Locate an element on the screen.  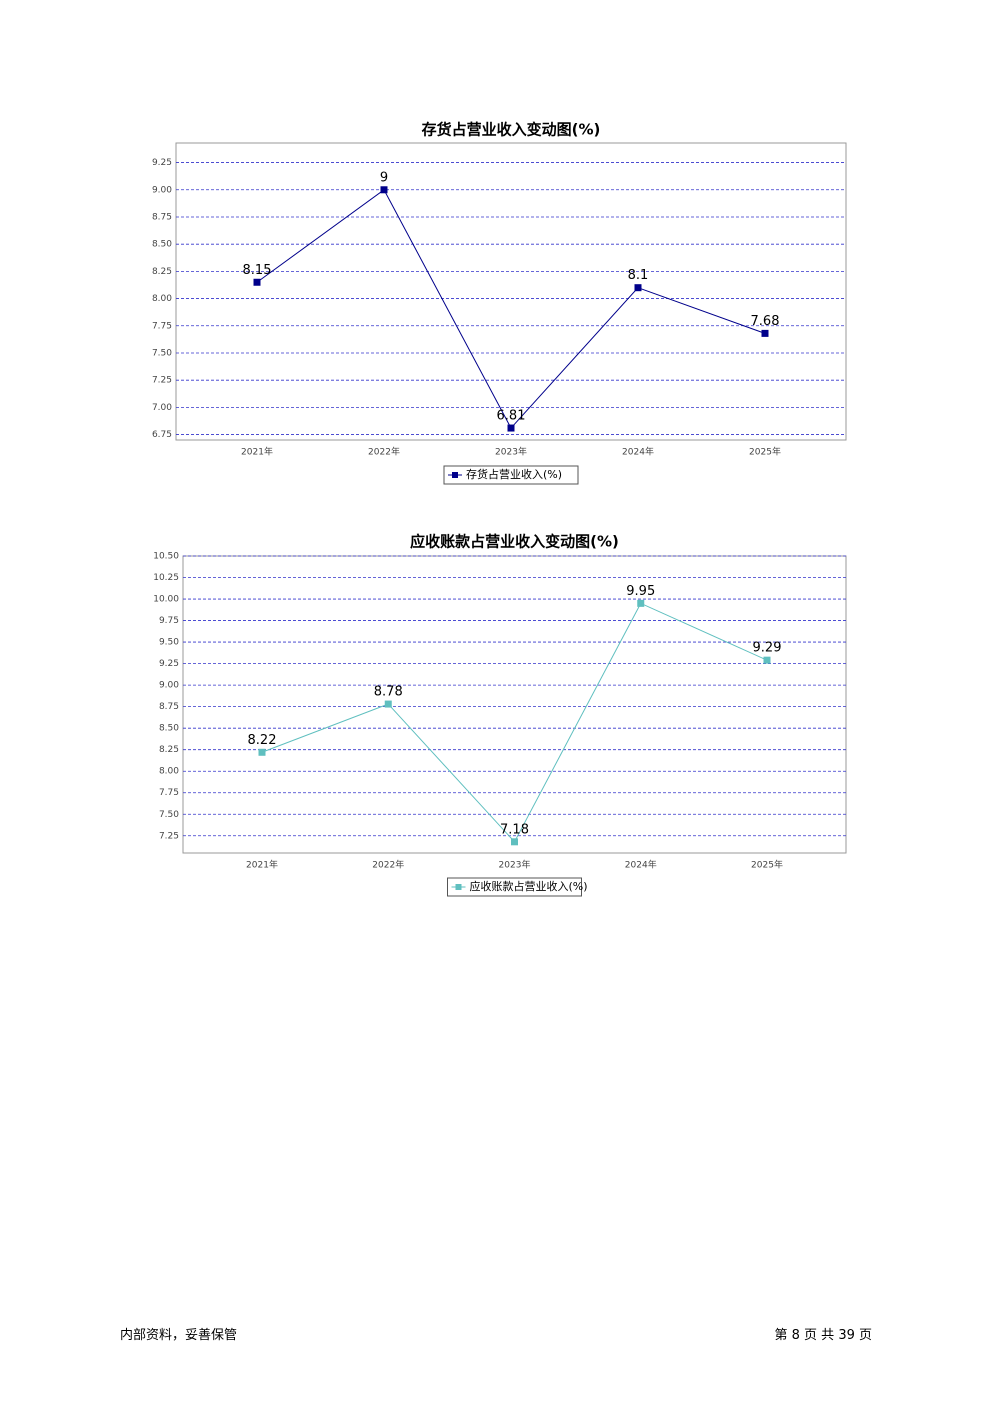
data-label: 7.68 is located at coordinates (765, 321).